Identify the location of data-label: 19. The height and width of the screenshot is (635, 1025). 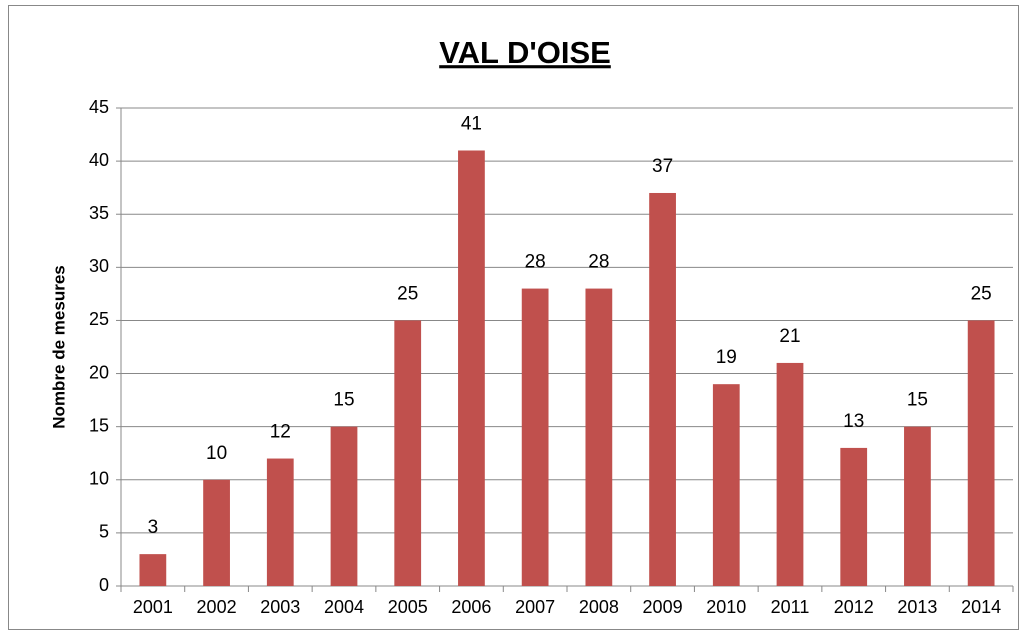
(726, 357).